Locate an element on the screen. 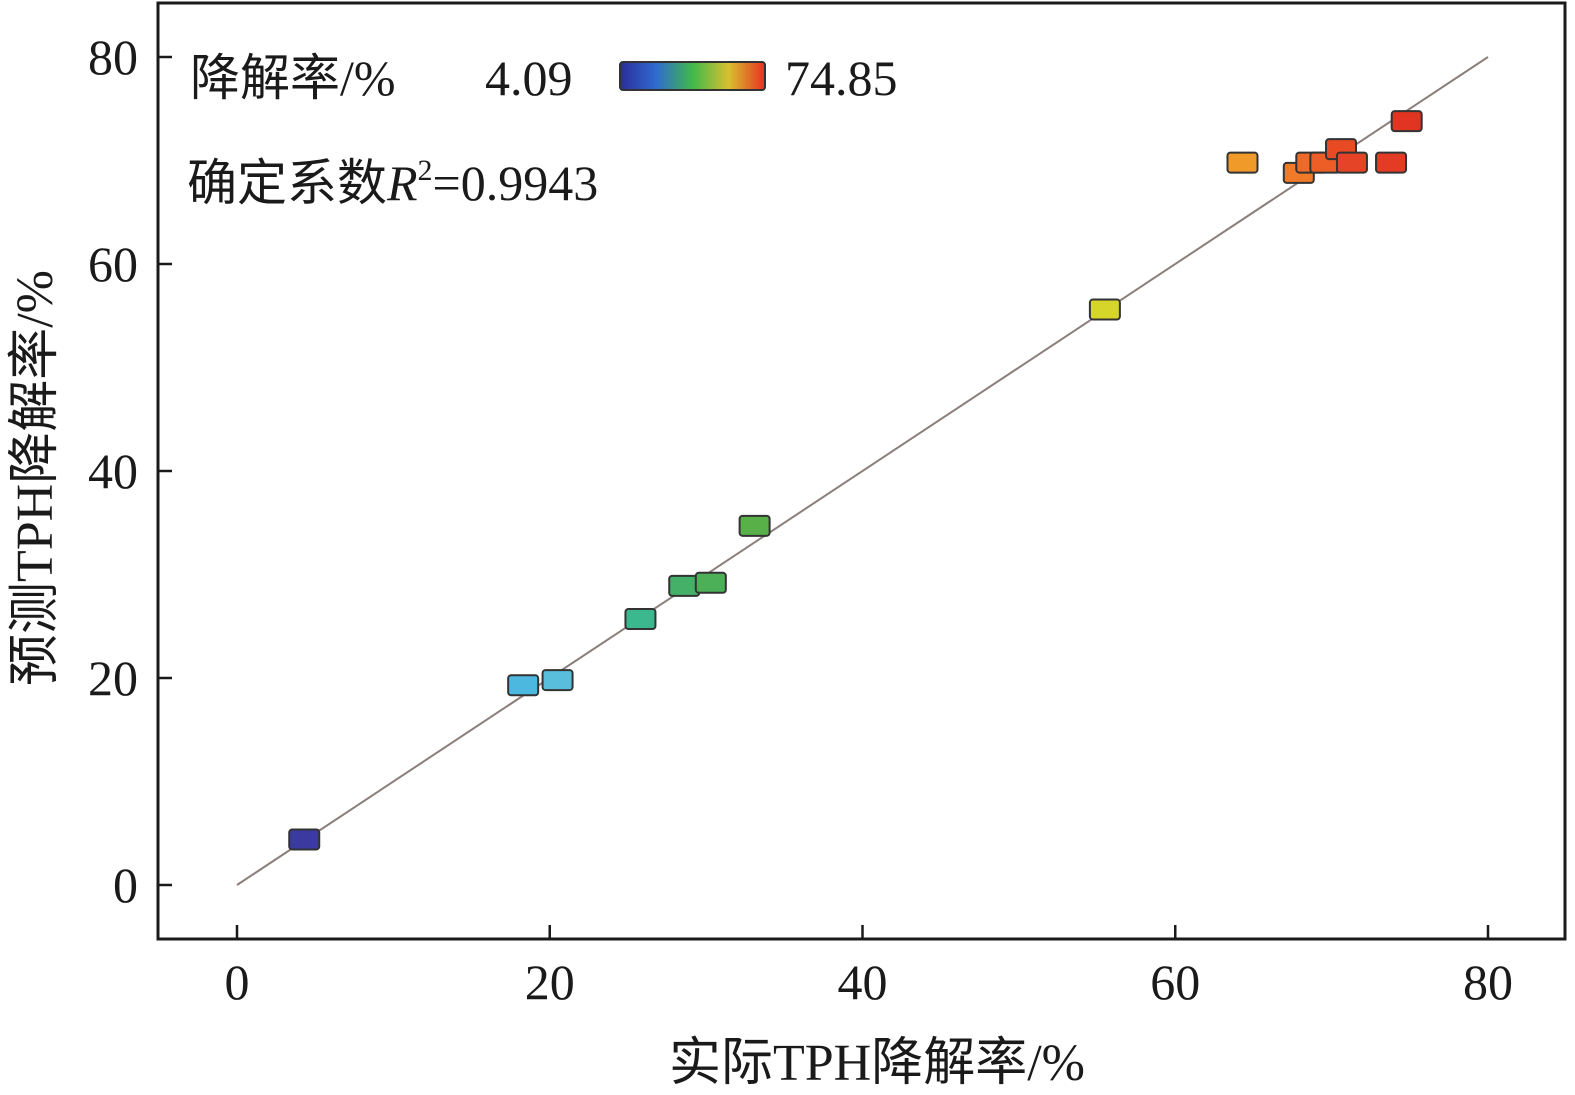  r2-value: =0.9943 is located at coordinates (516, 183).